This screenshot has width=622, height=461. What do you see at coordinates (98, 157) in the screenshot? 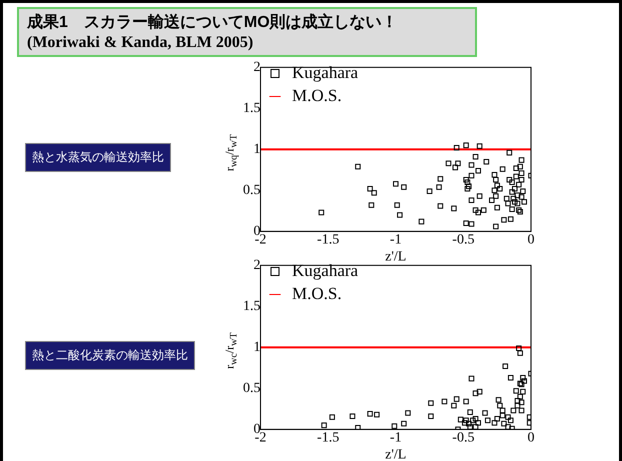
I see `text: 熱と水蒸気の輸送効率比` at bounding box center [98, 157].